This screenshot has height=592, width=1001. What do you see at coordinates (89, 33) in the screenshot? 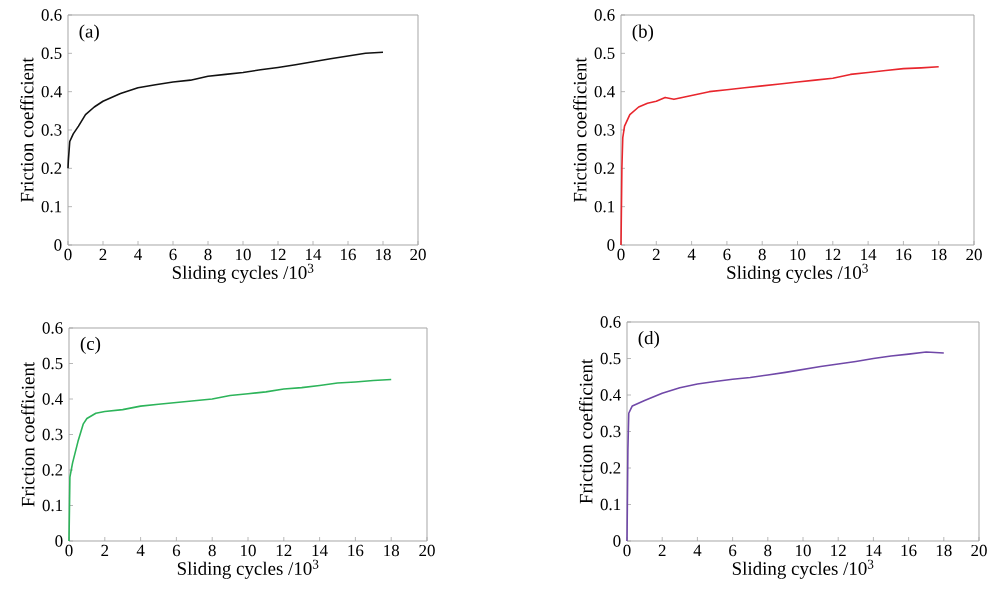
I see `chart-title: (a)` at bounding box center [89, 33].